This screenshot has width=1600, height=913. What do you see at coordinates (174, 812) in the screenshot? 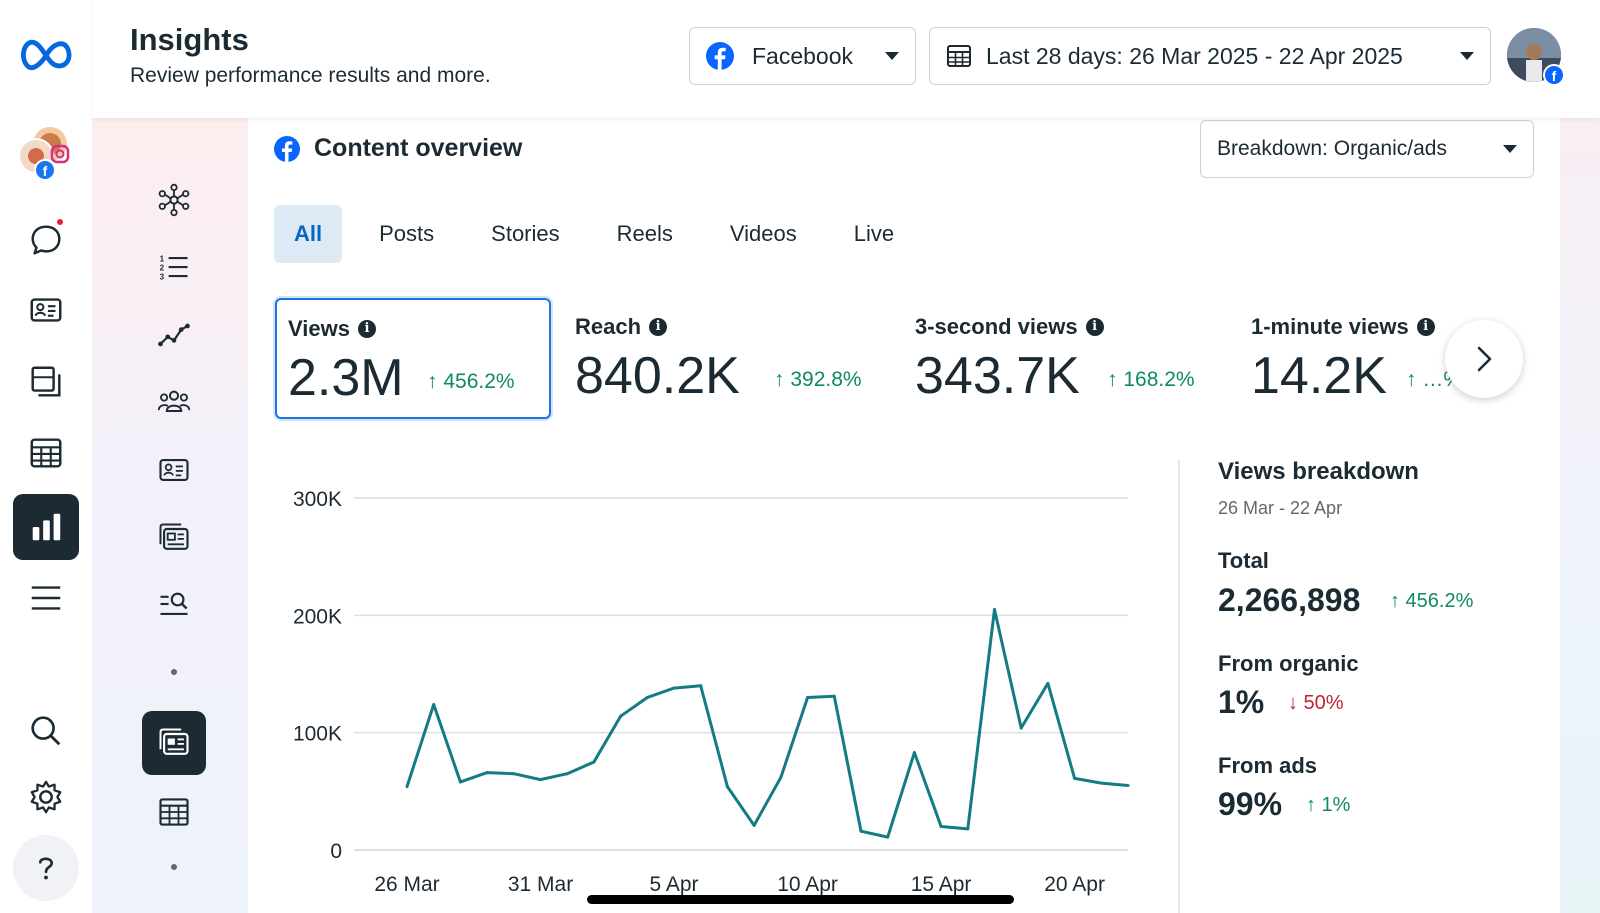
I see `subnav-reports` at bounding box center [174, 812].